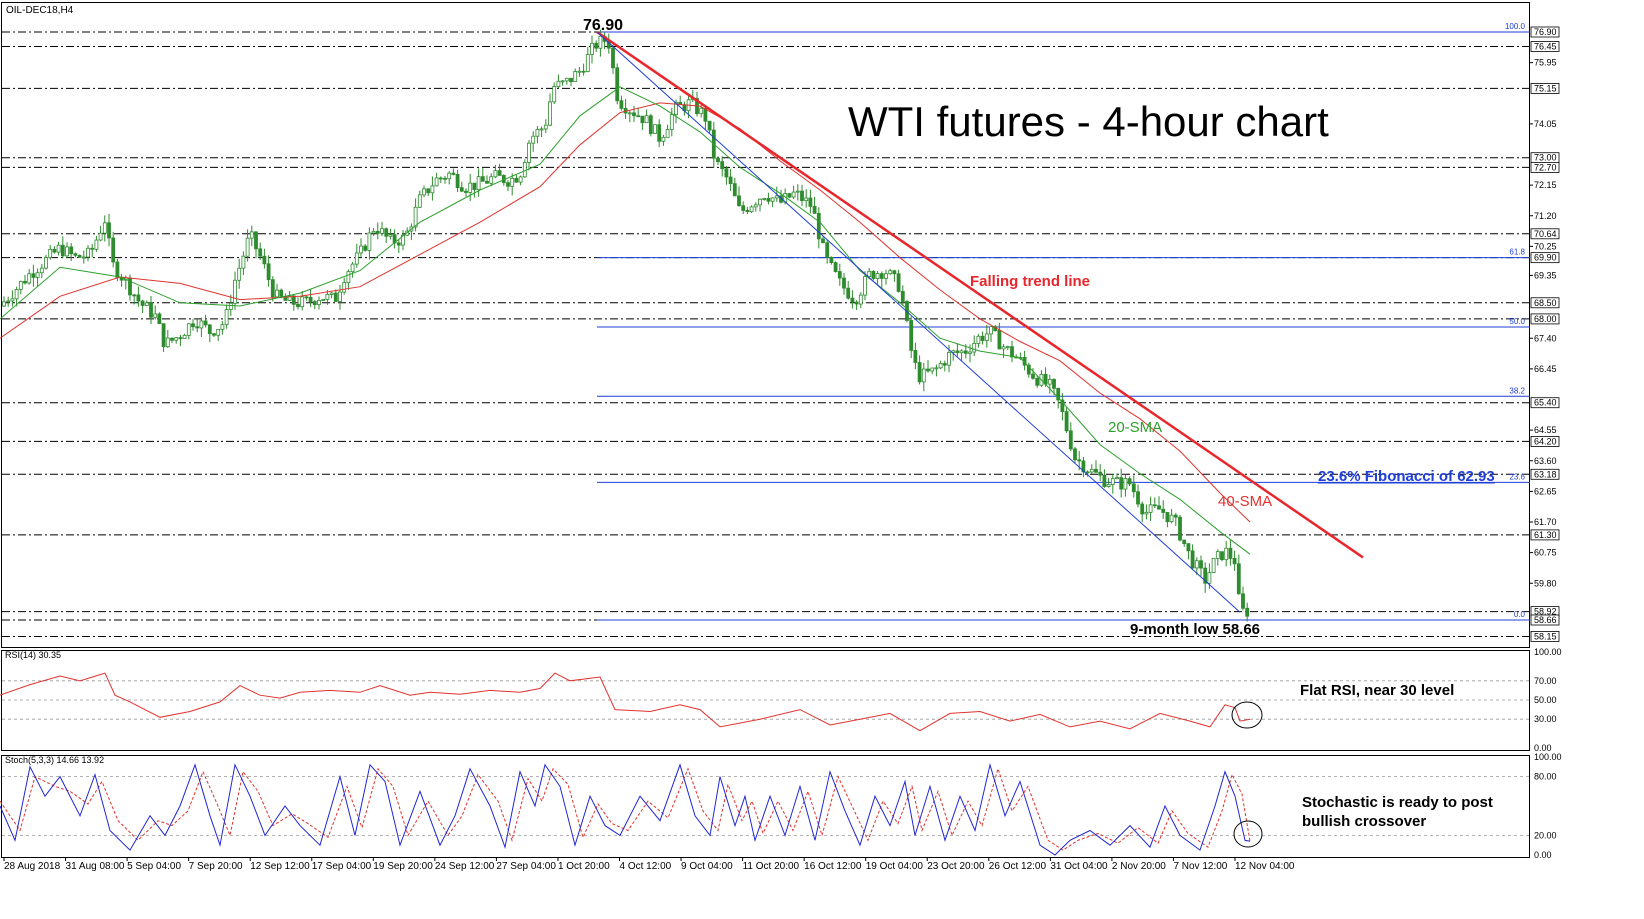 This screenshot has width=1644, height=919. I want to click on fib-label: 50.0, so click(1517, 321).